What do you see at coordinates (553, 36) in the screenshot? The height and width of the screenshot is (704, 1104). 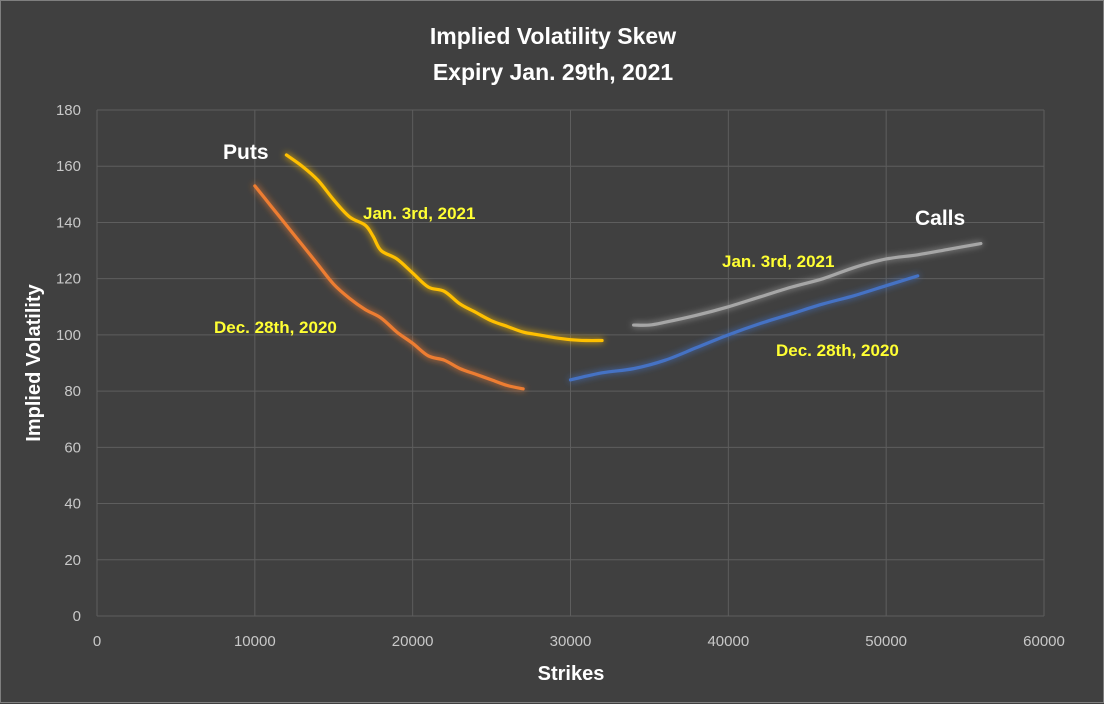 I see `chart-title: Implied Volatility Skew` at bounding box center [553, 36].